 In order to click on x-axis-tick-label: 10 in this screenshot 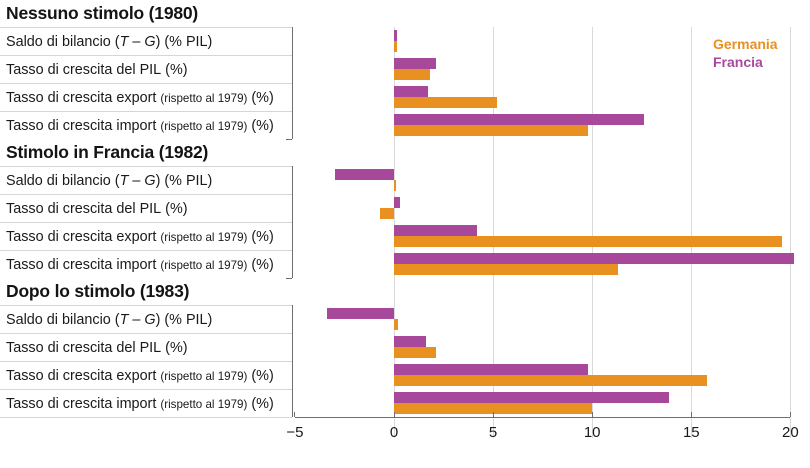, I will do `click(592, 432)`.